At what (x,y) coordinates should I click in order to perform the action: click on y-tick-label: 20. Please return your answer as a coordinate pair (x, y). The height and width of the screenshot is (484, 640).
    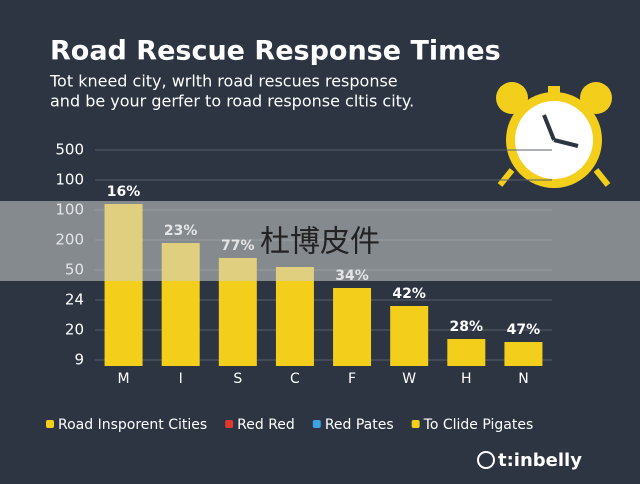
    Looking at the image, I should click on (74, 330).